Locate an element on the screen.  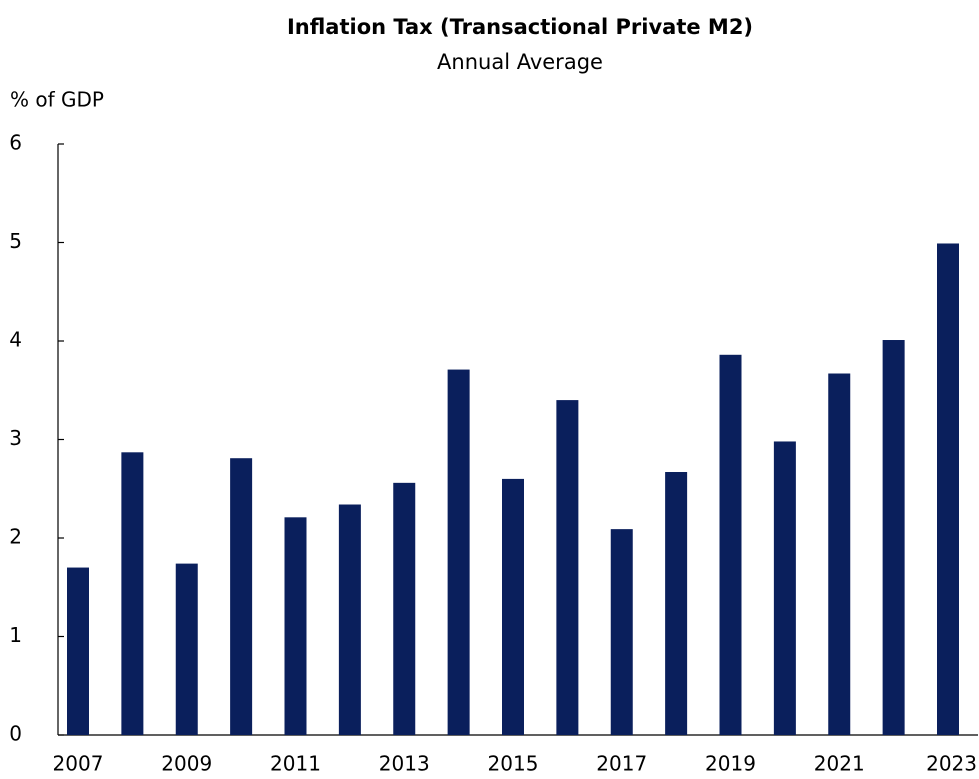
x-tick-label: 2023 is located at coordinates (951, 764).